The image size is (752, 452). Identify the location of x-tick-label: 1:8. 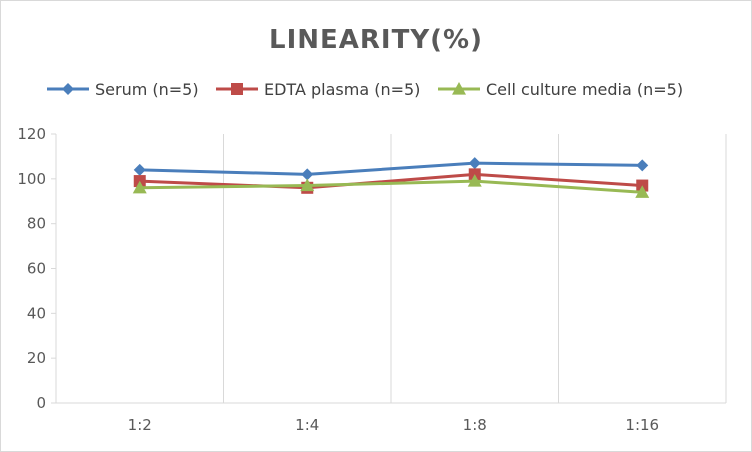
(475, 425).